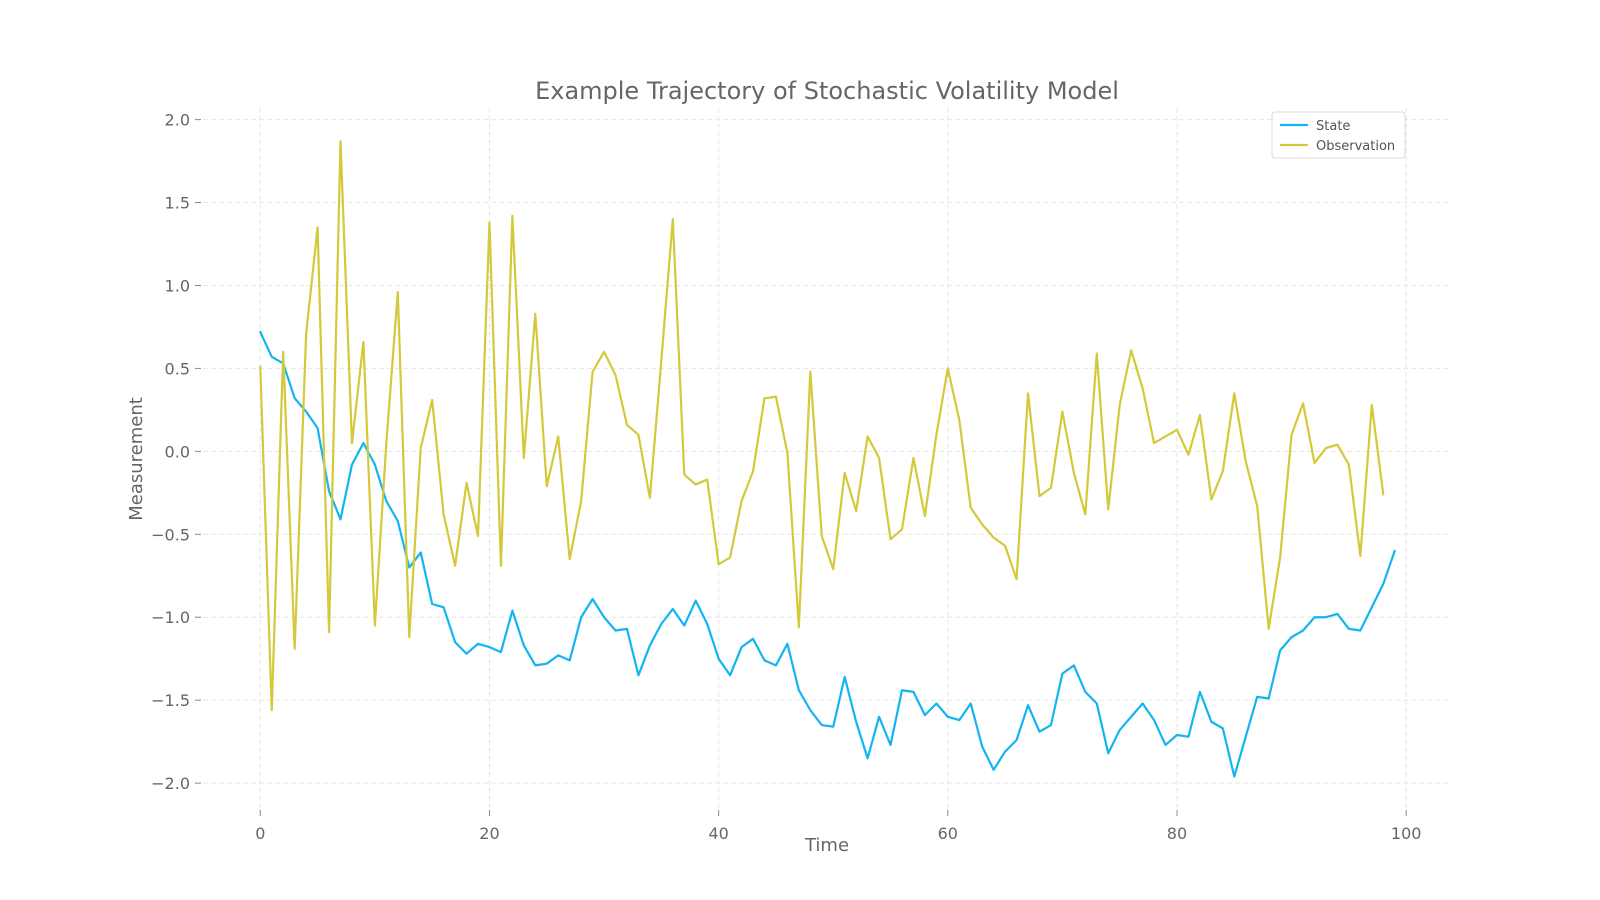  Describe the element at coordinates (170, 700) in the screenshot. I see `y-tick-label: −1.5` at that location.